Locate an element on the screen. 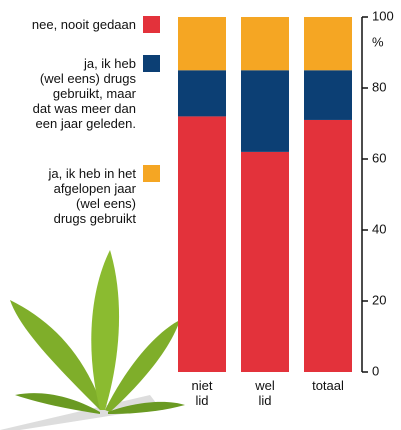 Image resolution: width=401 pixels, height=430 pixels. x-tick-label: niet lid is located at coordinates (202, 393).